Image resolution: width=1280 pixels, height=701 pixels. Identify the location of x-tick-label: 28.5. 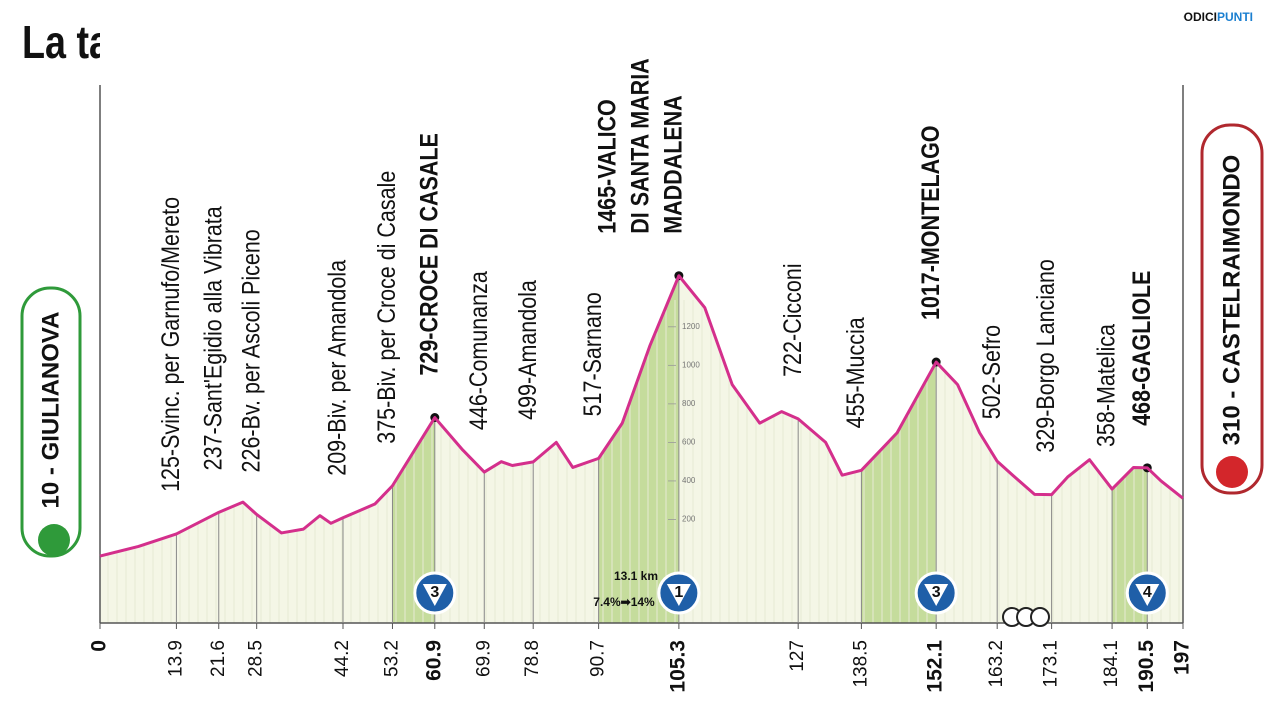
(256, 658).